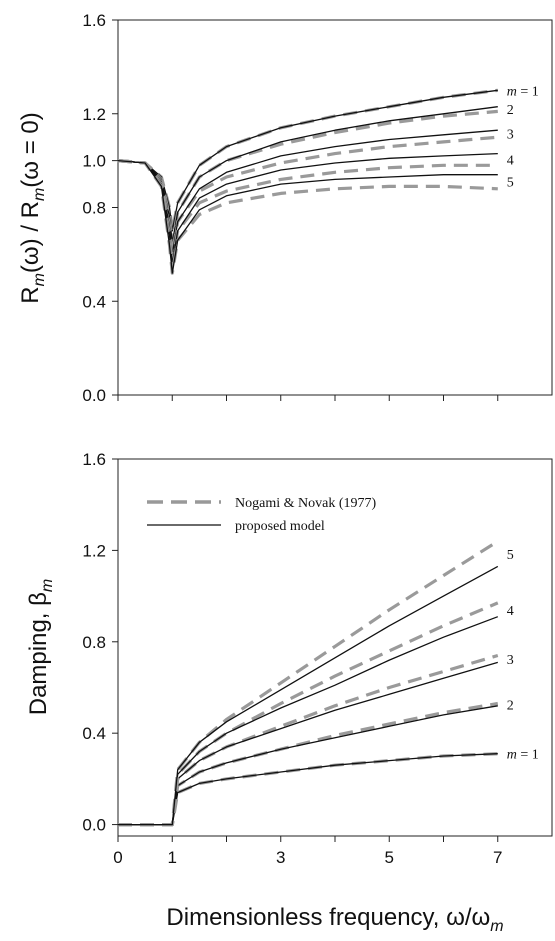 The image size is (555, 941). Describe the element at coordinates (523, 755) in the screenshot. I see `bottom-curve-label-1: m = 1` at that location.